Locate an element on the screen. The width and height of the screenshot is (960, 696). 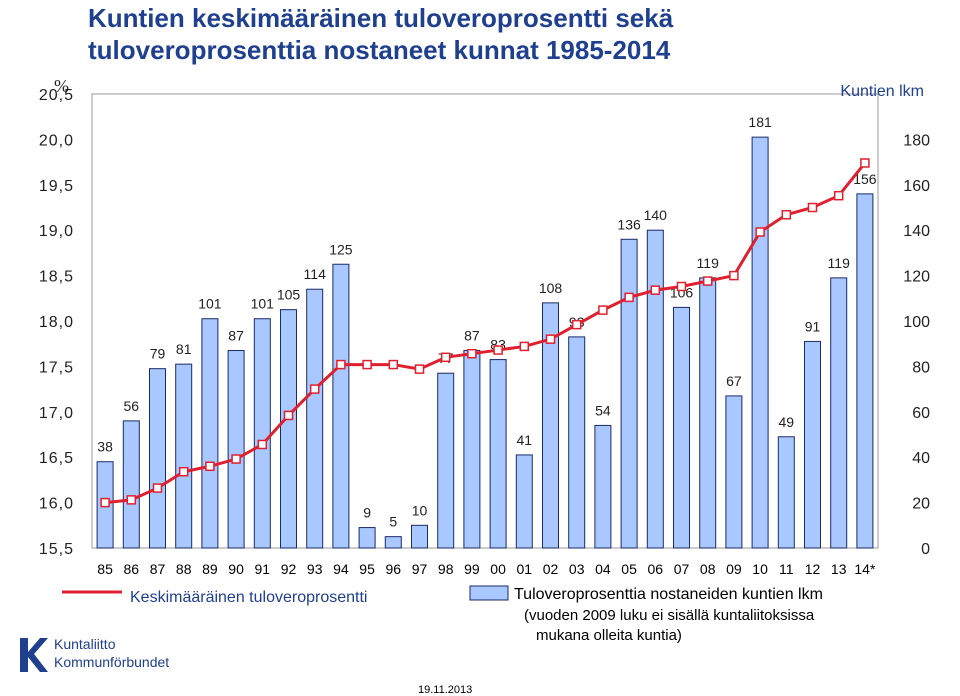
right-axis-tick-label: 40 is located at coordinates (921, 458).